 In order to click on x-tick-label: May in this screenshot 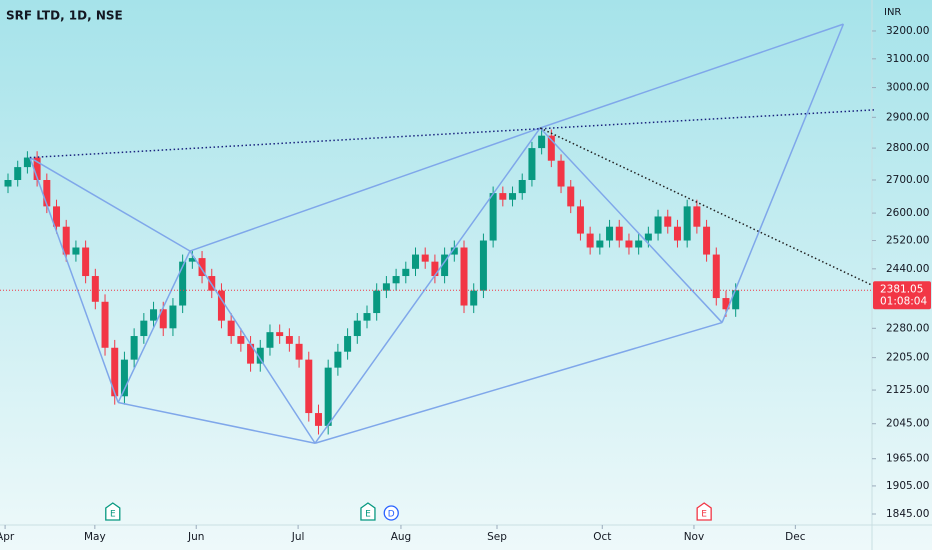, I will do `click(95, 537)`.